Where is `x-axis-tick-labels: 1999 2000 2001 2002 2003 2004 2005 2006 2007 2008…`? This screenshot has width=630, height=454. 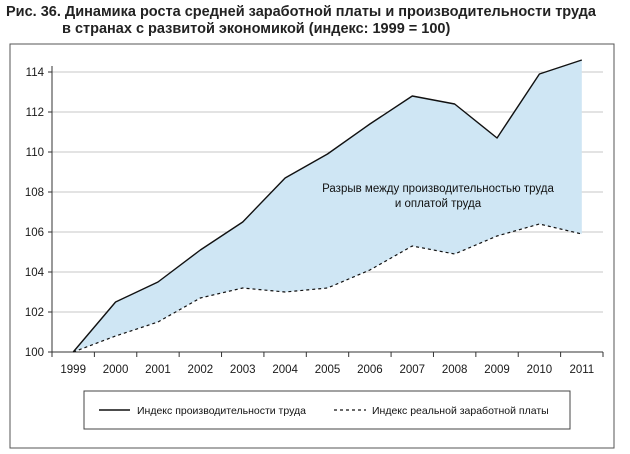
x-axis-tick-labels: 1999 2000 2001 2002 2003 2004 2005 2006 2007 2008… is located at coordinates (327, 370).